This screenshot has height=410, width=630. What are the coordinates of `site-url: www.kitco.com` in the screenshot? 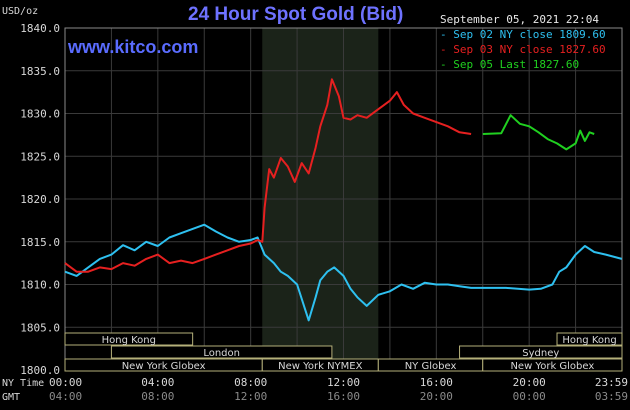 It's located at (133, 47).